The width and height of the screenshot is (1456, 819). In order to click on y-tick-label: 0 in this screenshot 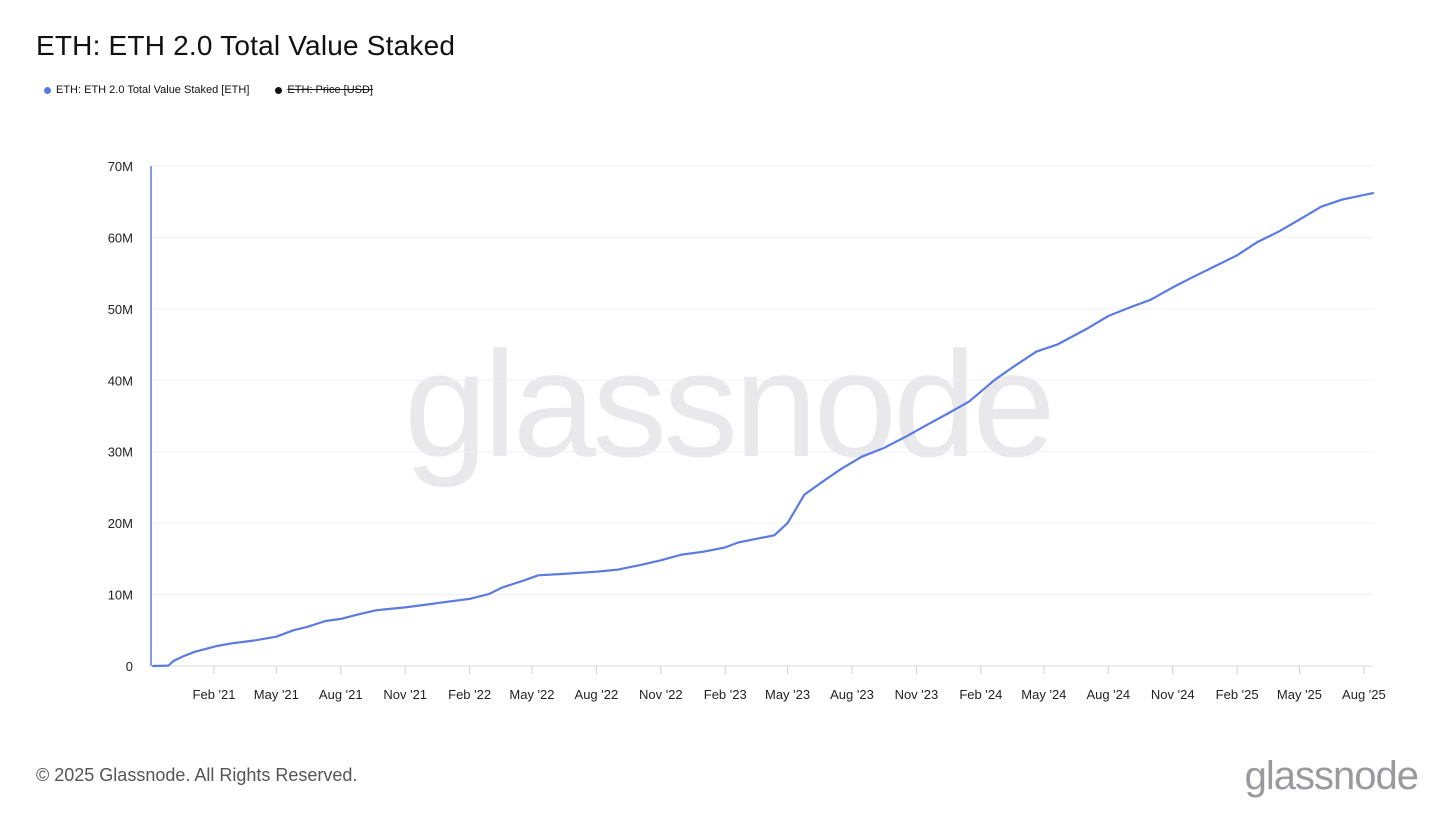, I will do `click(129, 666)`.